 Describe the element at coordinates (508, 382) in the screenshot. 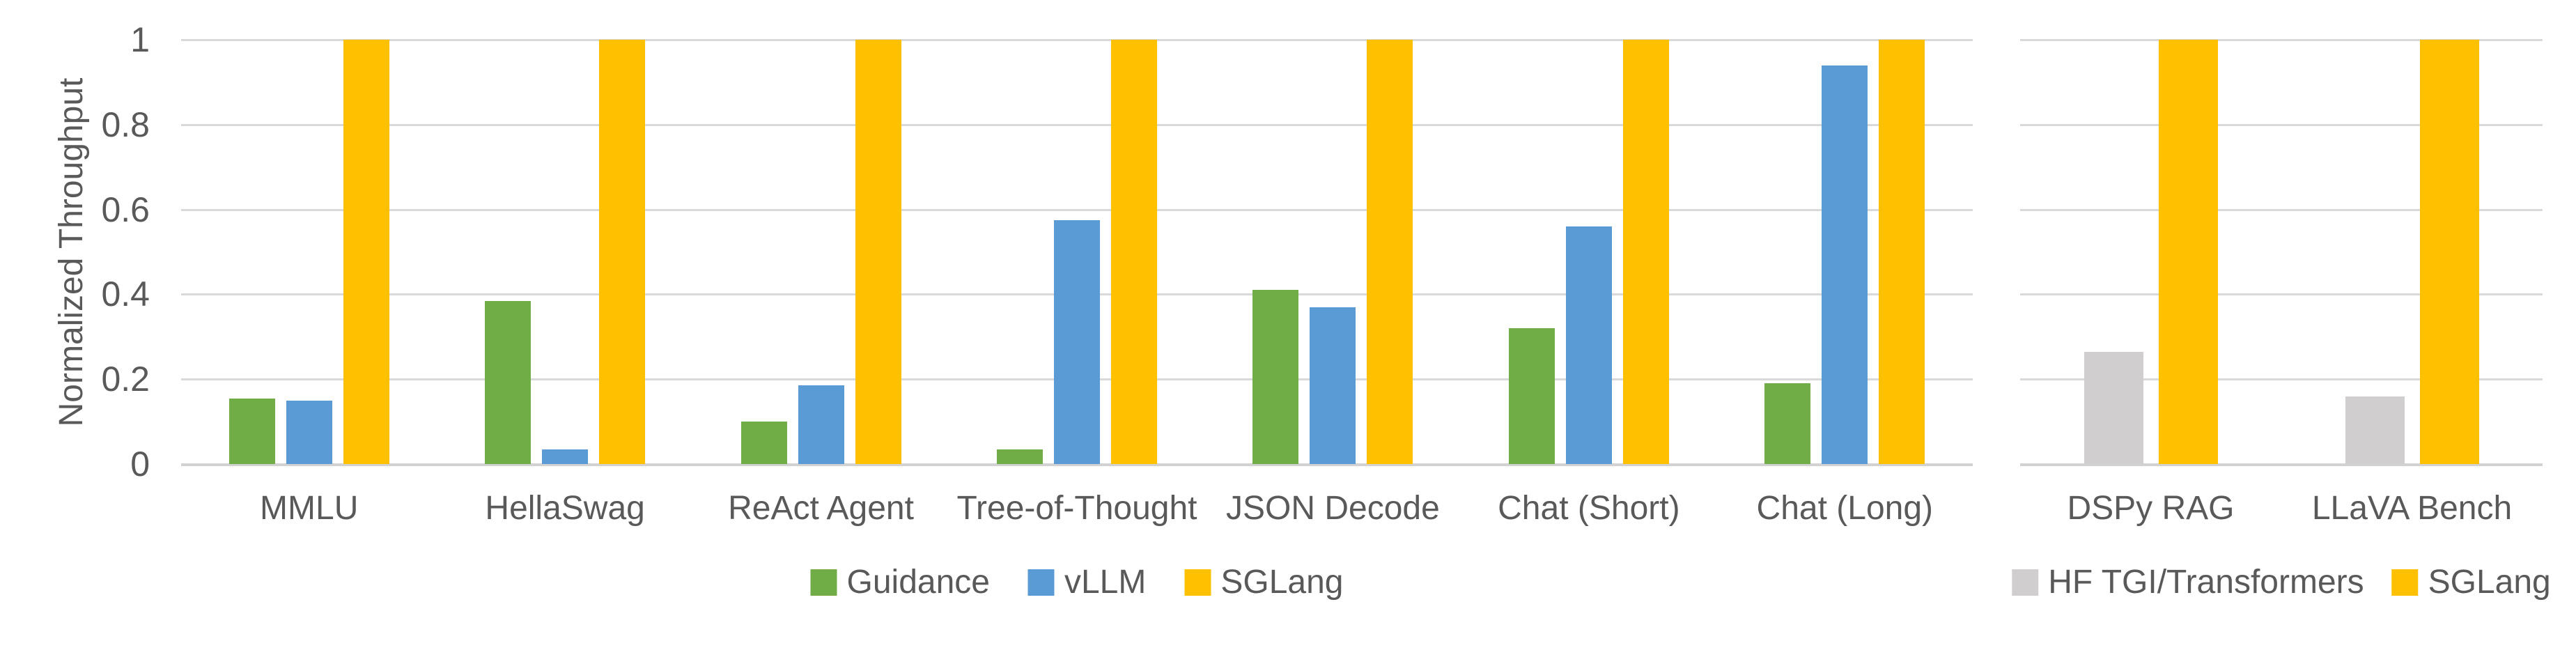

I see `bar-guidance-hellaswag` at that location.